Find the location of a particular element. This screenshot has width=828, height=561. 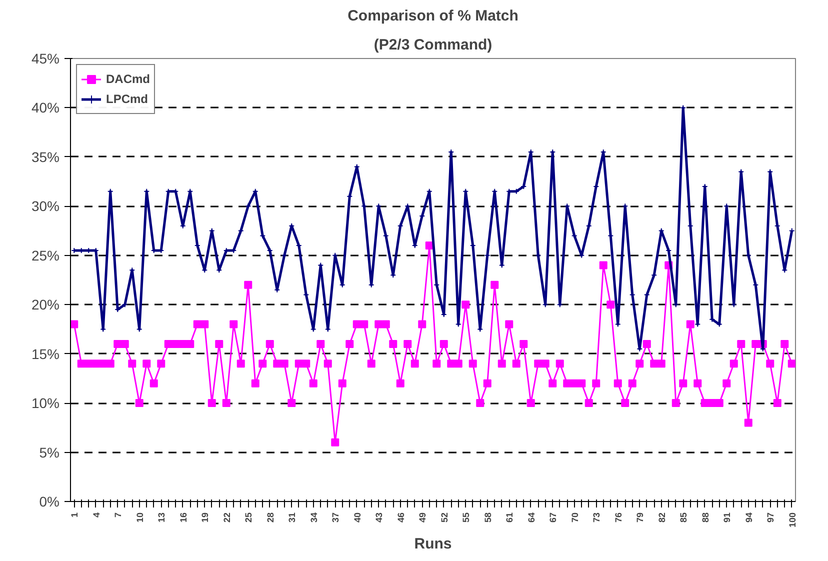

x-tick-label: 43 is located at coordinates (379, 517).